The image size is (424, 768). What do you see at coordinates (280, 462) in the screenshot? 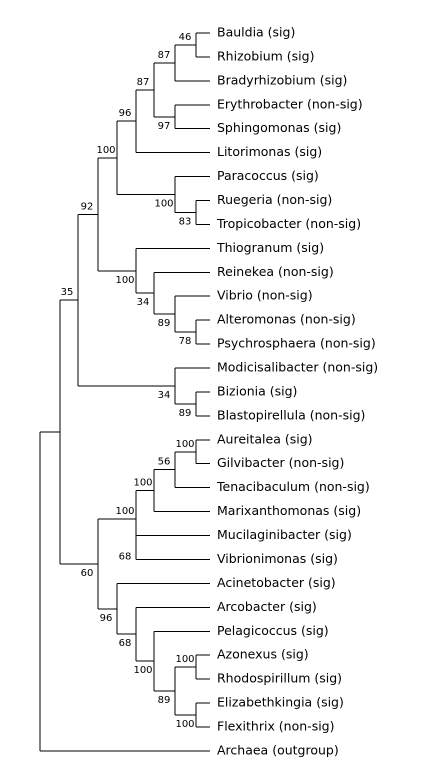
I see `taxon-label: Gilvibacter (non-sig)` at bounding box center [280, 462].